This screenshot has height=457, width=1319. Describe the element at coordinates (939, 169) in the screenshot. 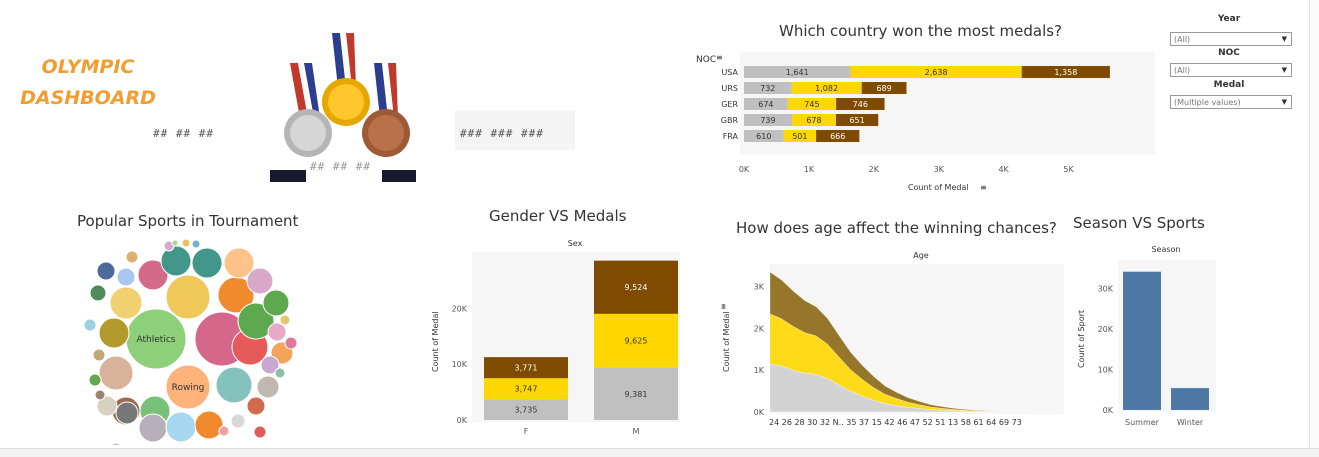

I see `country-x-tick-label: 3K` at that location.